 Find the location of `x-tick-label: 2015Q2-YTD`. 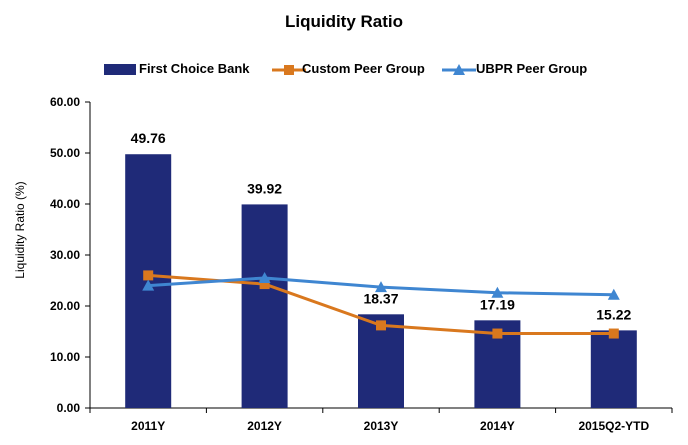

x-tick-label: 2015Q2-YTD is located at coordinates (613, 426).